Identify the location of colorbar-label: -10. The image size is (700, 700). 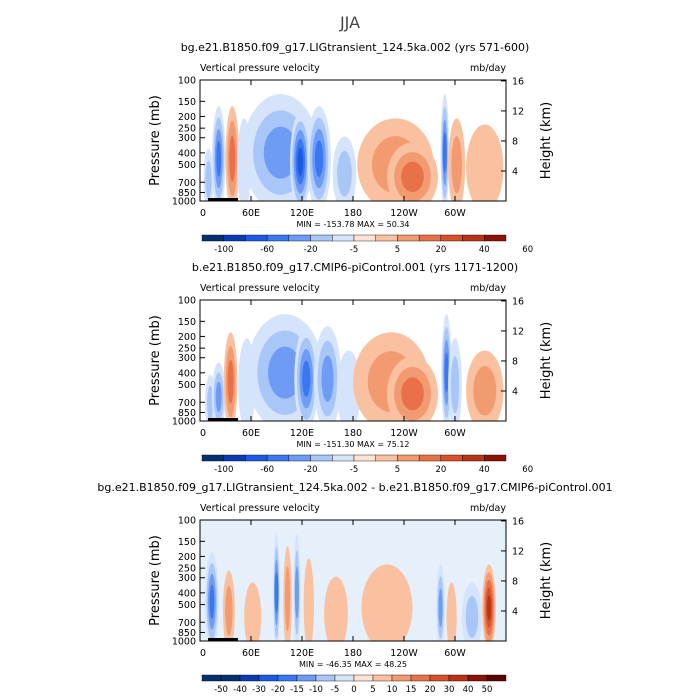
(316, 690).